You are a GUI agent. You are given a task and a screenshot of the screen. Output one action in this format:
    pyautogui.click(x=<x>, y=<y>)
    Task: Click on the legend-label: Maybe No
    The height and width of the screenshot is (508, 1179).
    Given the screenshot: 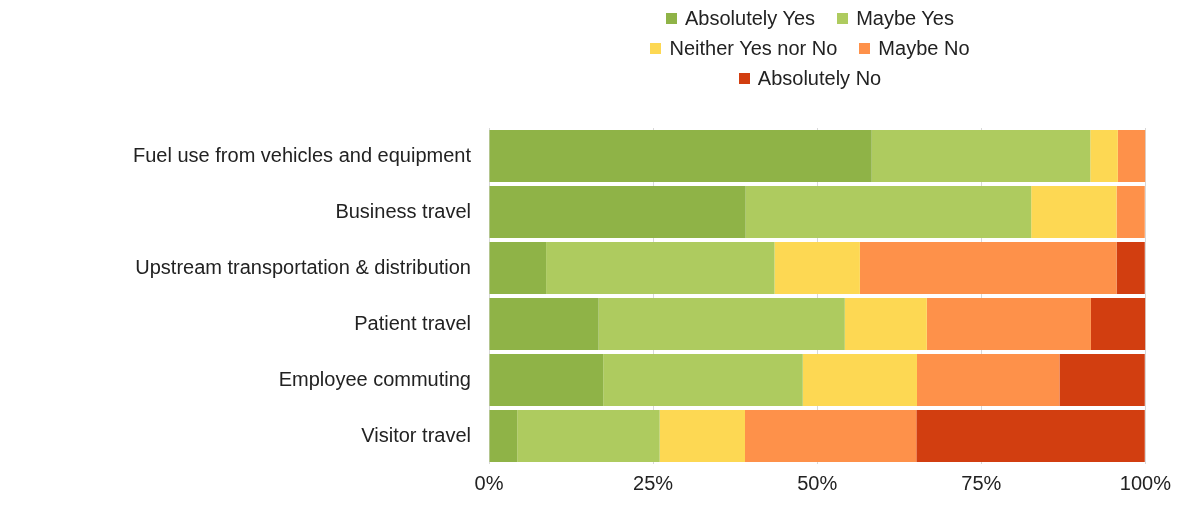 What is the action you would take?
    pyautogui.click(x=924, y=48)
    